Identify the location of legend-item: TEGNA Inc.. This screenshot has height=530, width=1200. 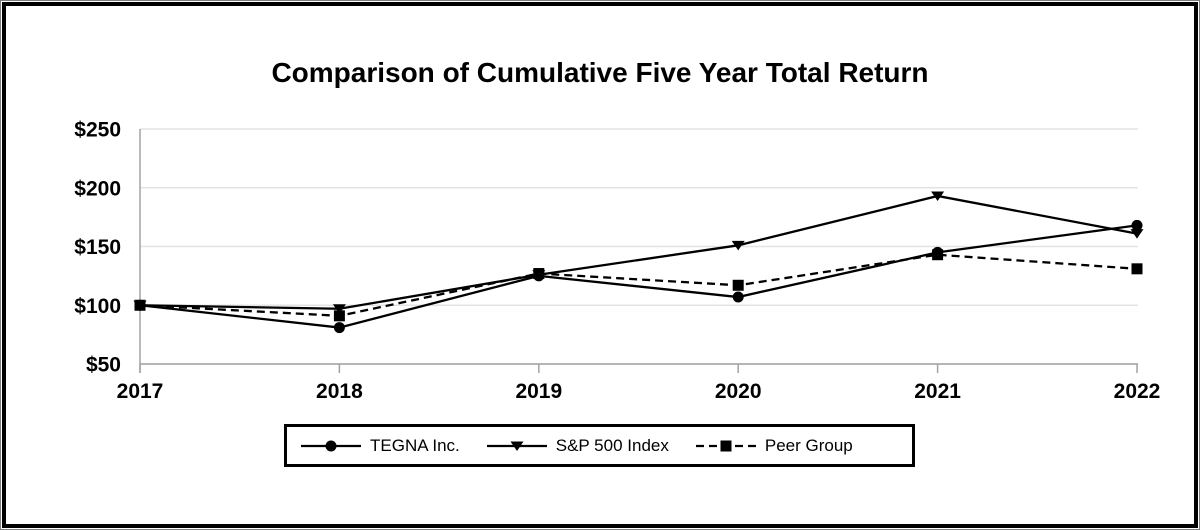
(380, 446).